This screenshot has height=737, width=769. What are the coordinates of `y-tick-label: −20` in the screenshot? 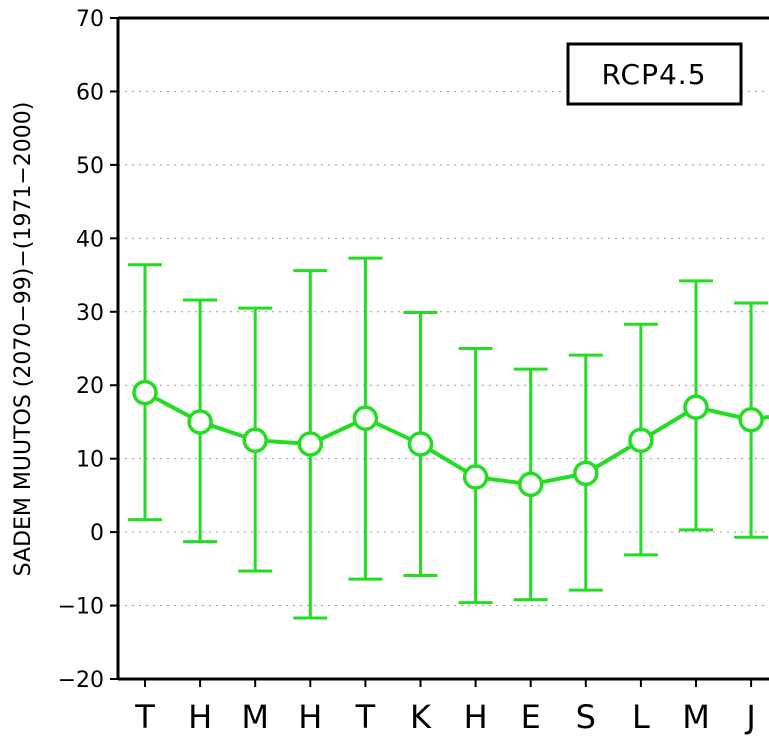 It's located at (81, 680).